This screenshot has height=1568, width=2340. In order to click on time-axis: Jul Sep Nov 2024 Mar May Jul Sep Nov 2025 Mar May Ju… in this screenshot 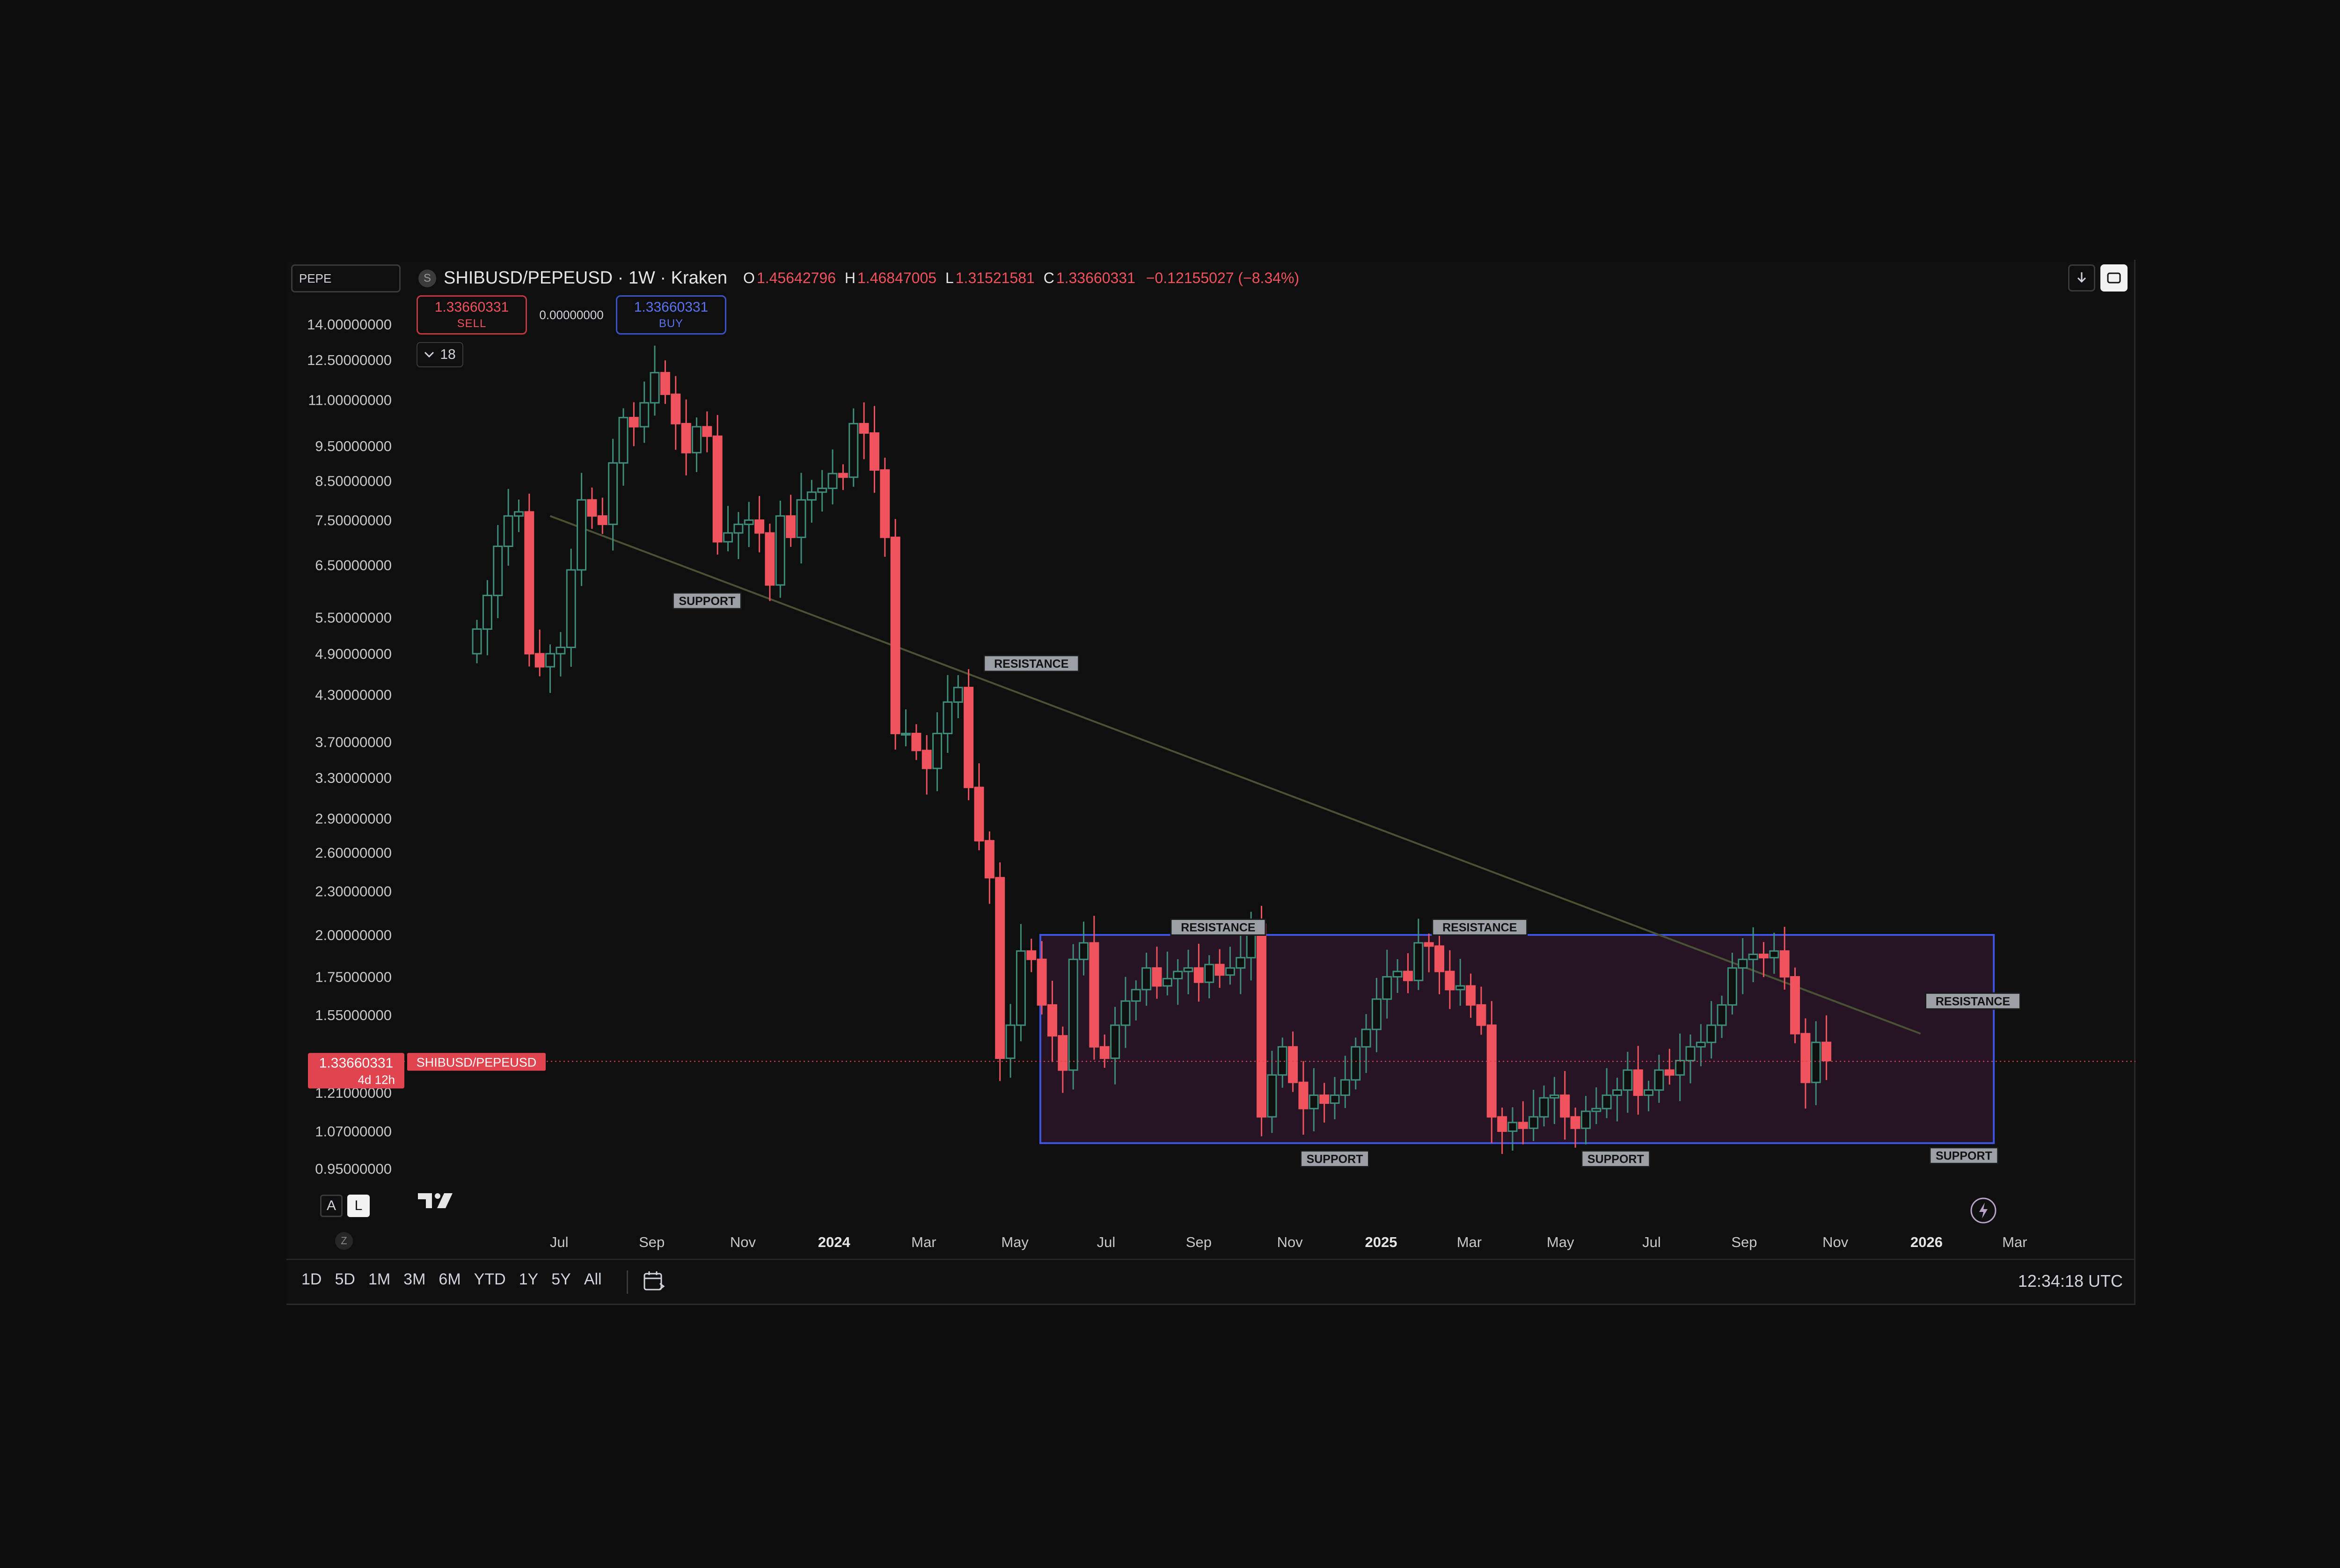, I will do `click(1288, 1242)`.